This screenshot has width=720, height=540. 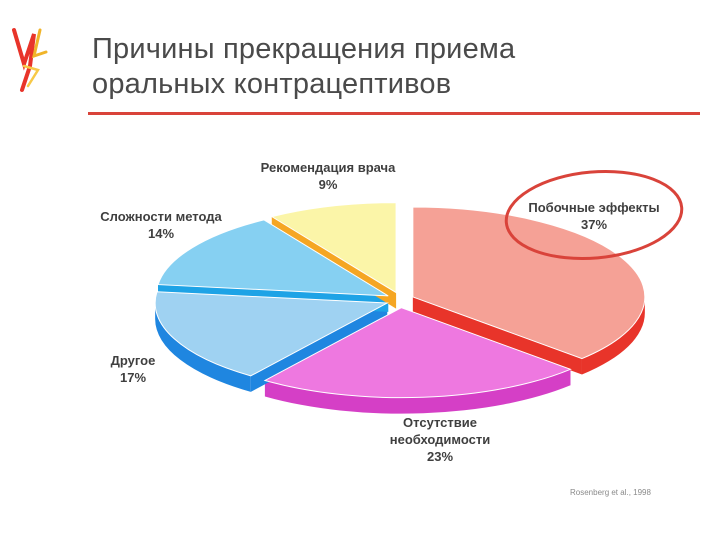 I want to click on slice-wall-side-effects, so click(x=613, y=335).